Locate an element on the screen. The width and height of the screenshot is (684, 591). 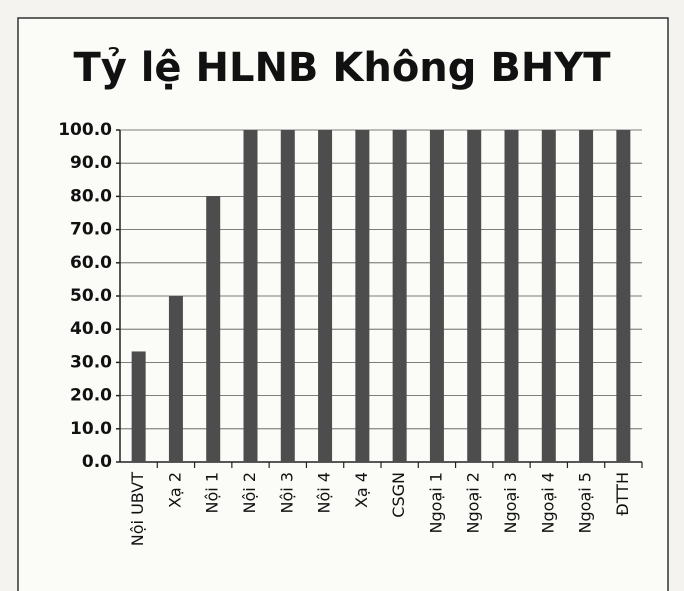
x-tick-label: Ngoại 1 is located at coordinates (435, 502).